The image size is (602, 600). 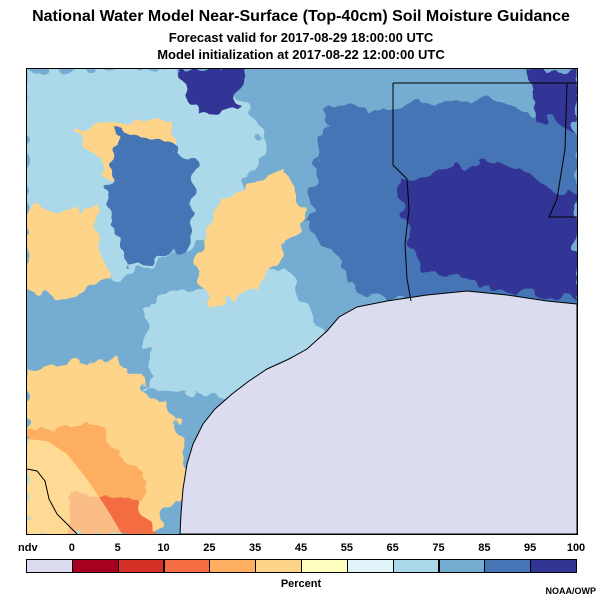 I want to click on dry-region-west, so click(x=67, y=254).